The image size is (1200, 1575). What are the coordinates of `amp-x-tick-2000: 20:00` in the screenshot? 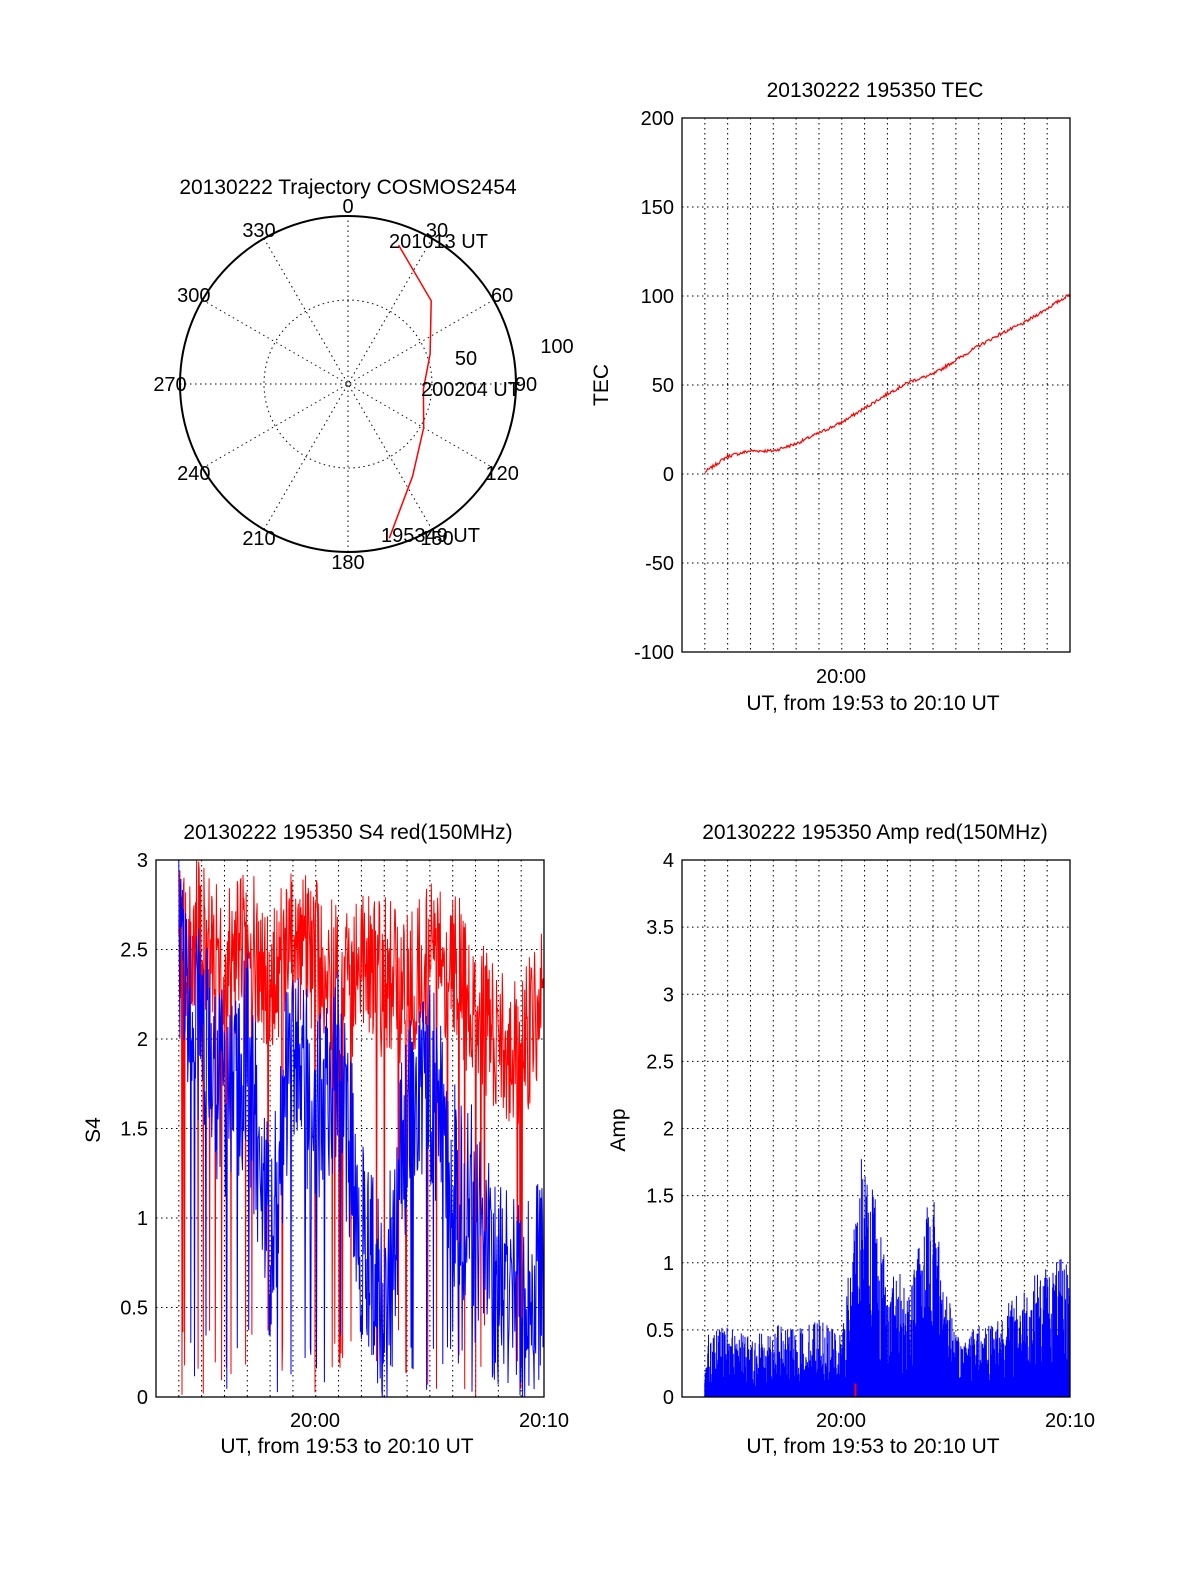 It's located at (841, 1421).